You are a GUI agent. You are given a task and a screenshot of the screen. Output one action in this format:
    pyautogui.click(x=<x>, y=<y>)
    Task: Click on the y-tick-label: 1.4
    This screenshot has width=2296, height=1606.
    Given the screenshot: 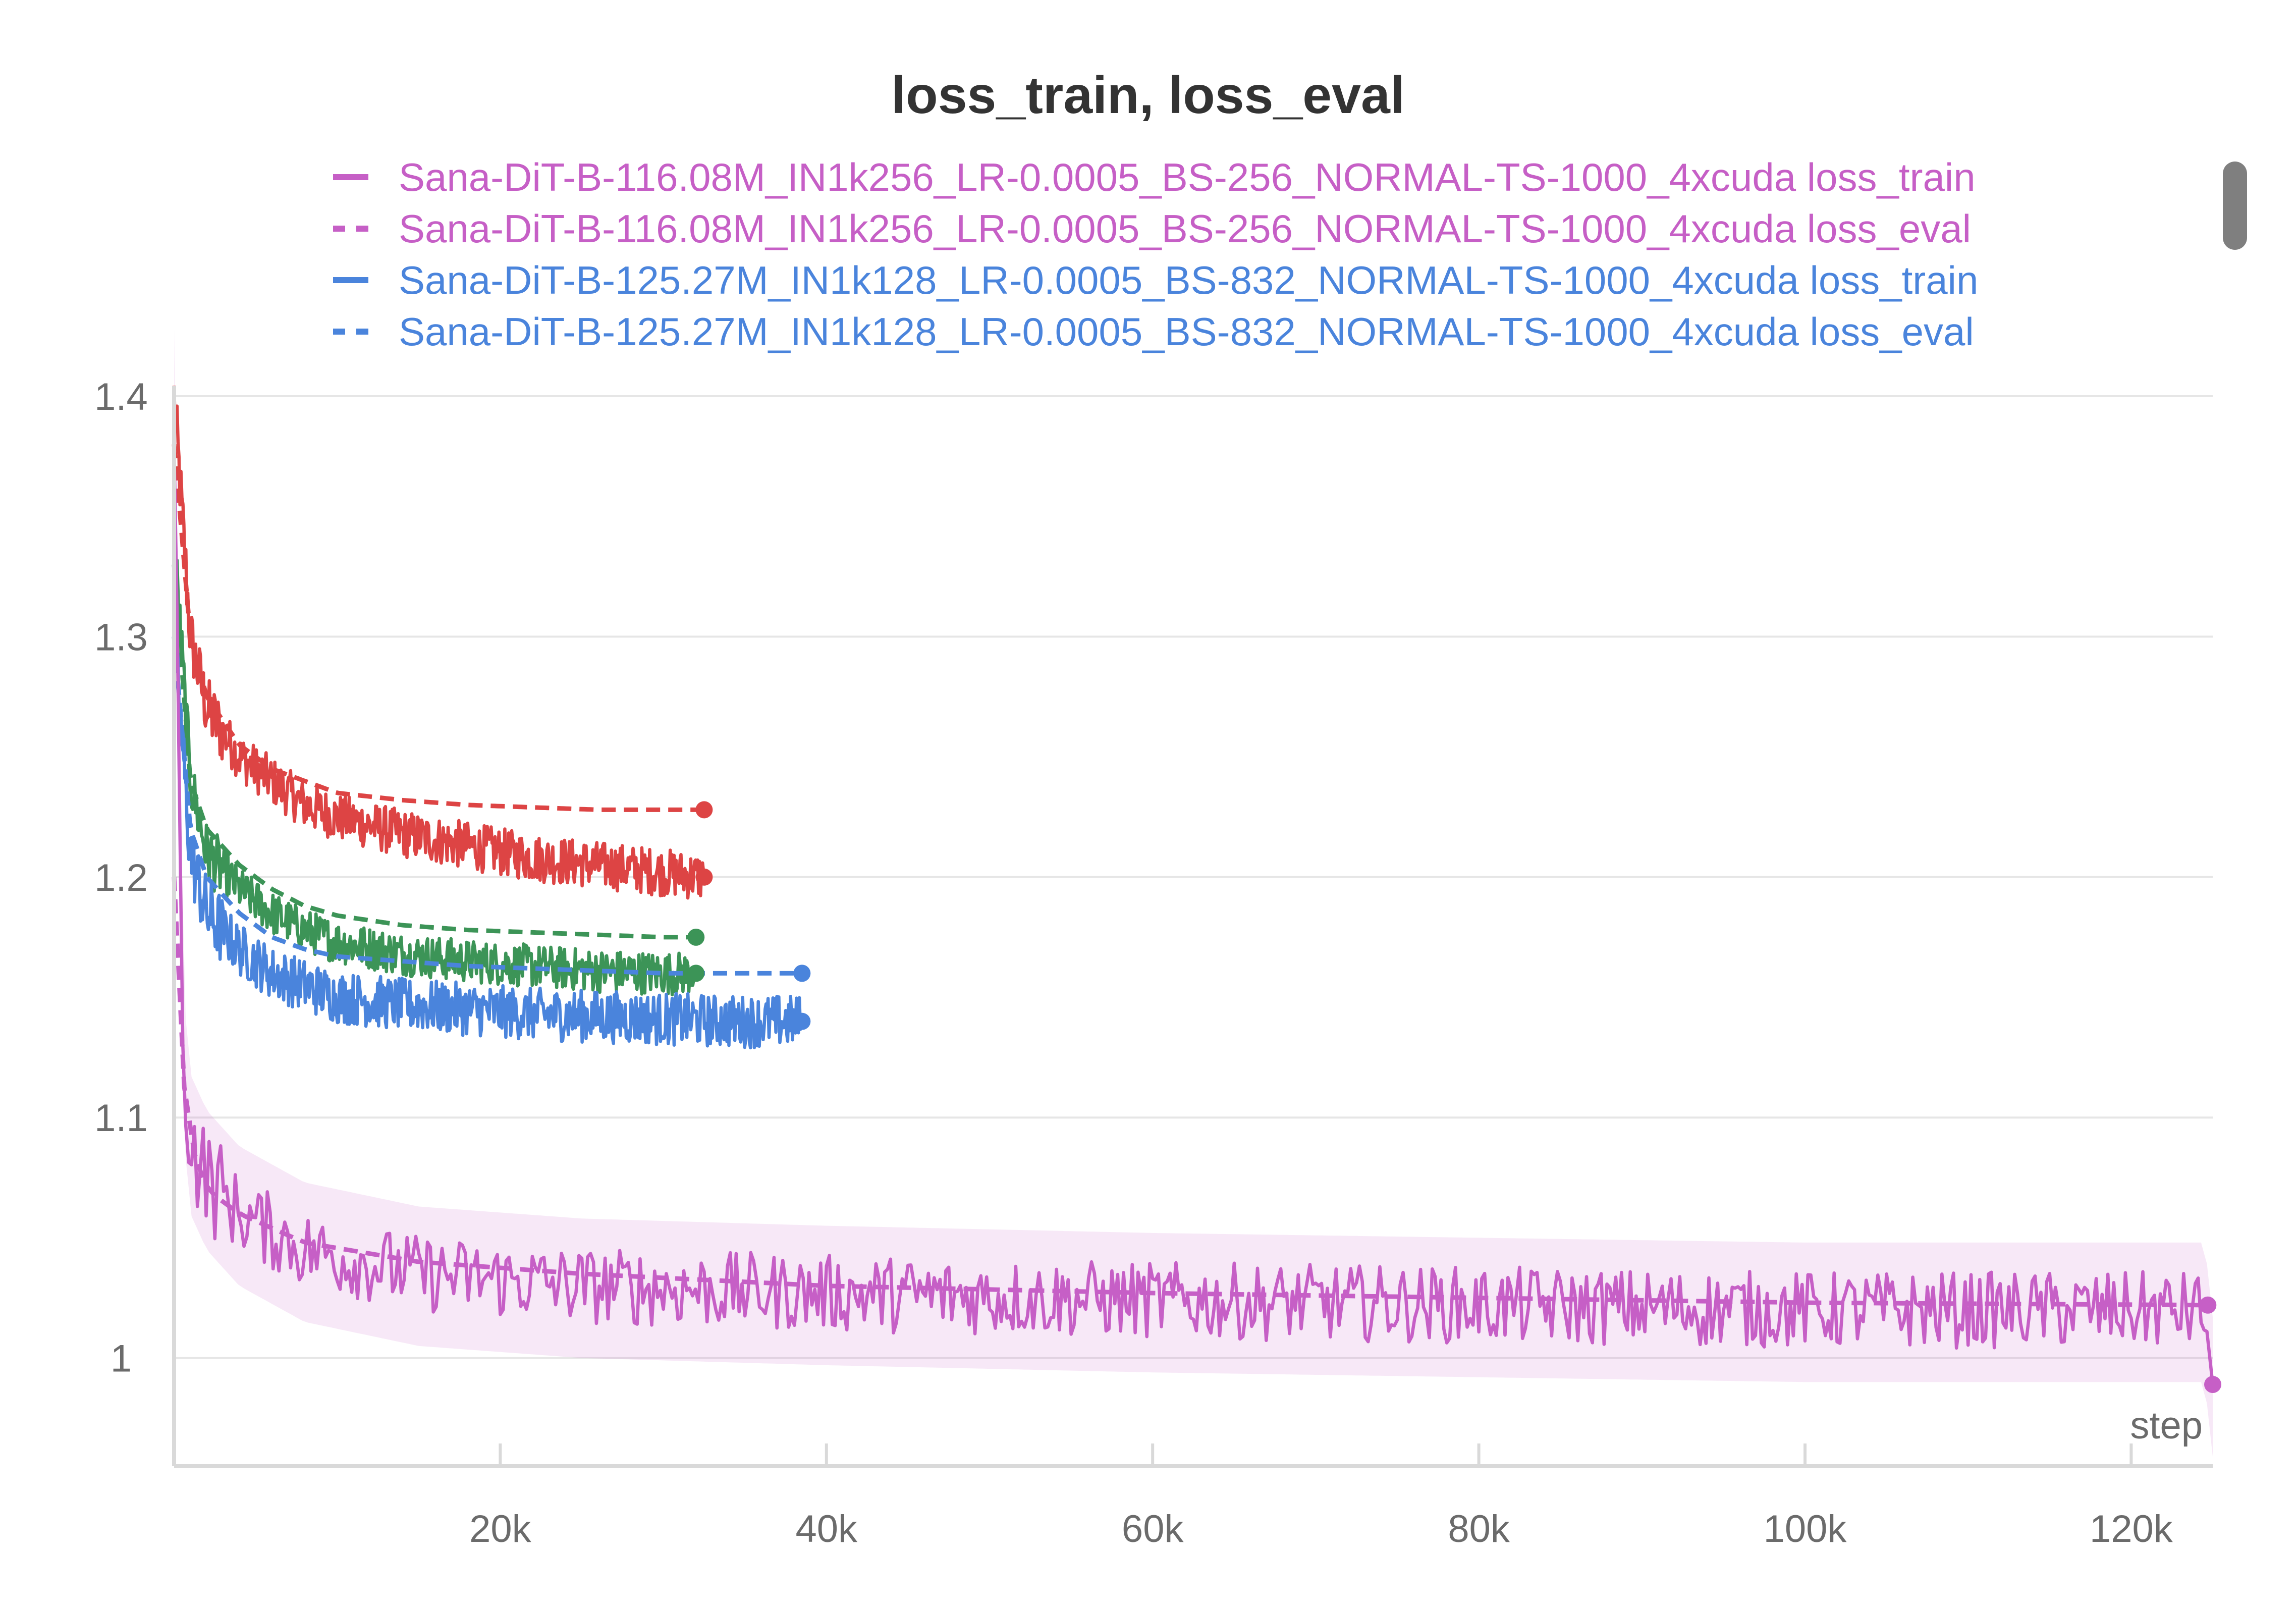 What is the action you would take?
    pyautogui.click(x=121, y=397)
    